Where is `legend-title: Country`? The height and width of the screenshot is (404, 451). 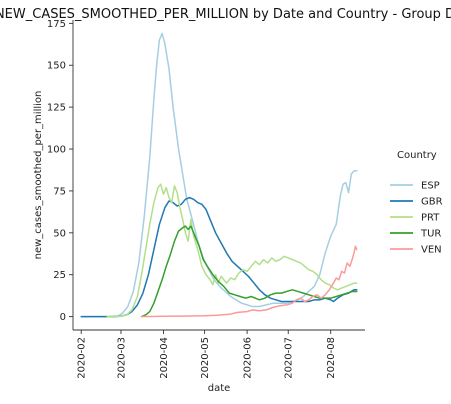
legend-title: Country is located at coordinates (417, 155).